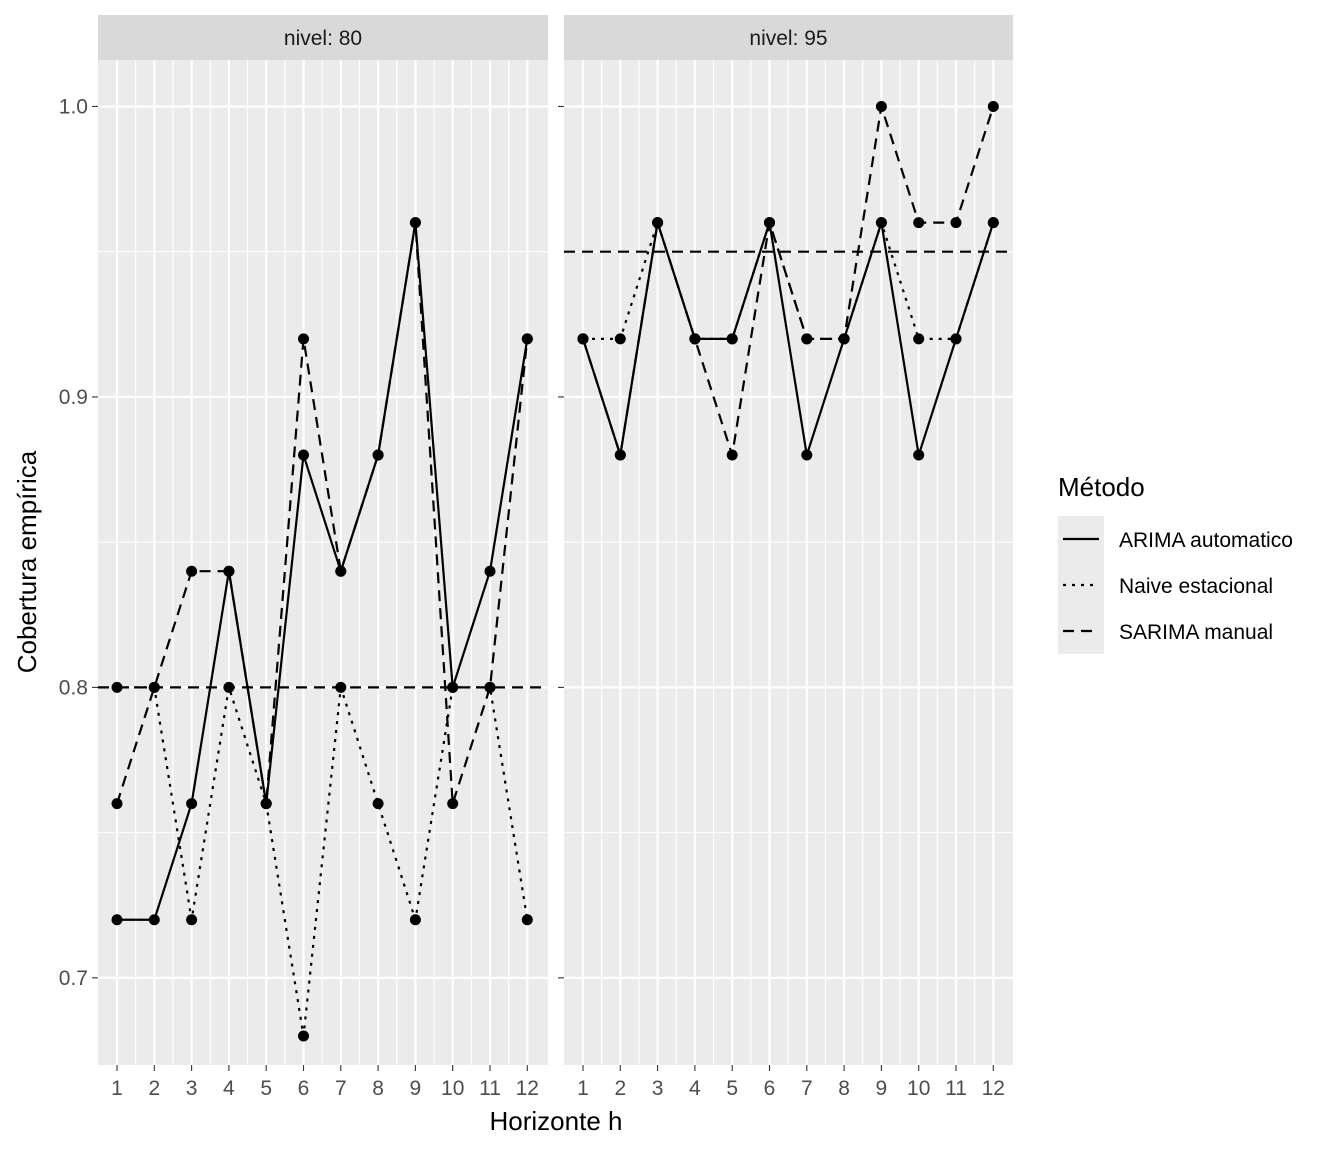  What do you see at coordinates (73, 687) in the screenshot?
I see `y-tick-label: 0.8` at bounding box center [73, 687].